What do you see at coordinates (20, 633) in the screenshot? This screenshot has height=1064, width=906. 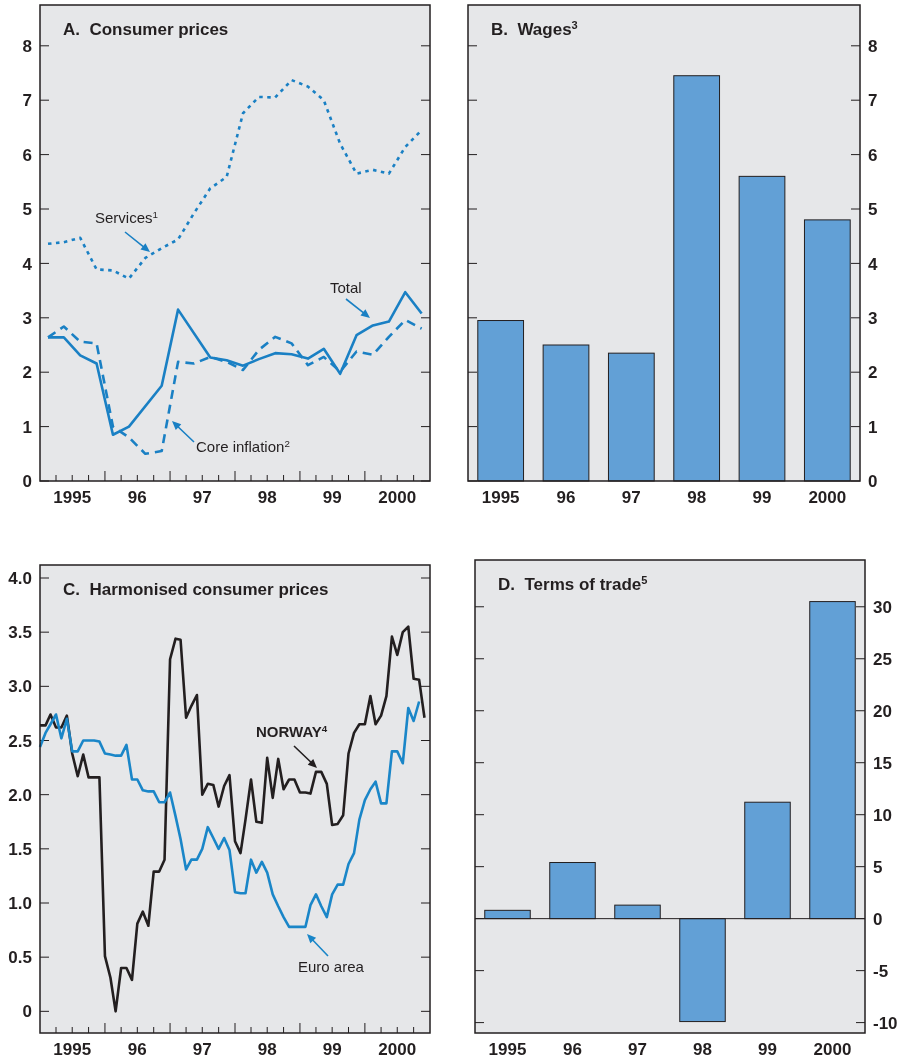 I see `y-tick-label: 3.5` at bounding box center [20, 633].